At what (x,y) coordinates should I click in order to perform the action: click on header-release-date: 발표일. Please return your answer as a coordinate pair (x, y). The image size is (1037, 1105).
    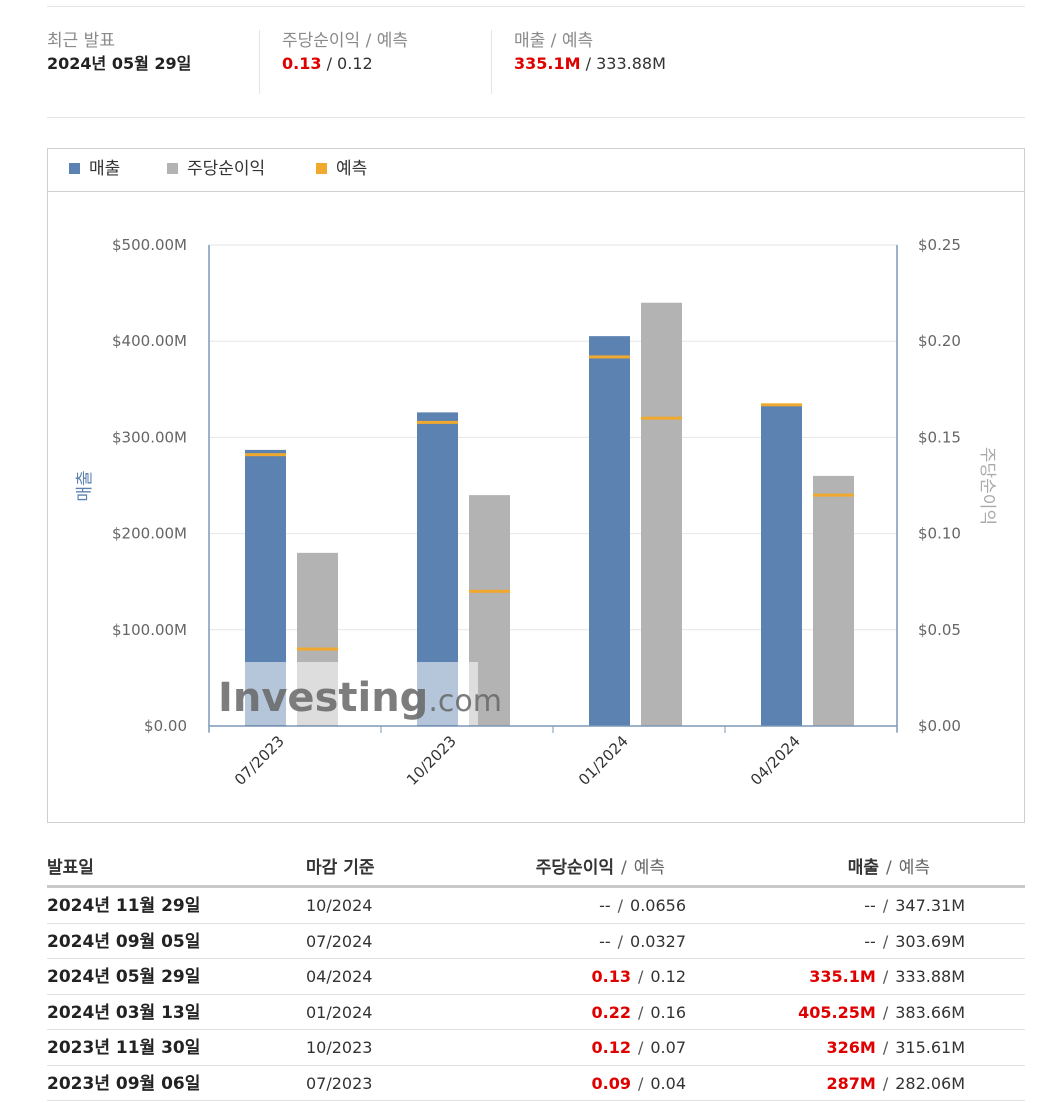
    Looking at the image, I should click on (70, 868).